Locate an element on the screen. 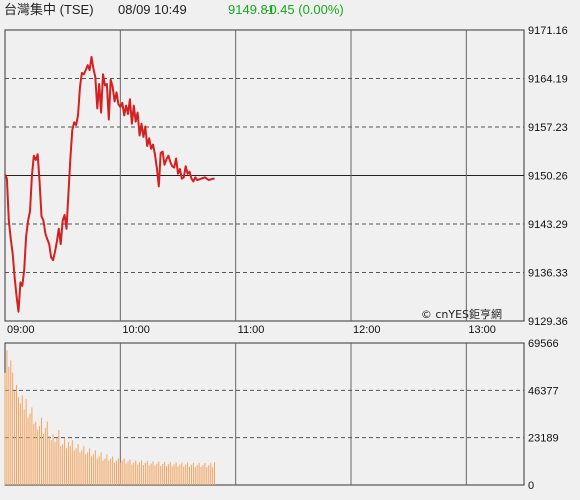 This screenshot has width=580, height=500. time-tick-label: 13:00 is located at coordinates (482, 330).